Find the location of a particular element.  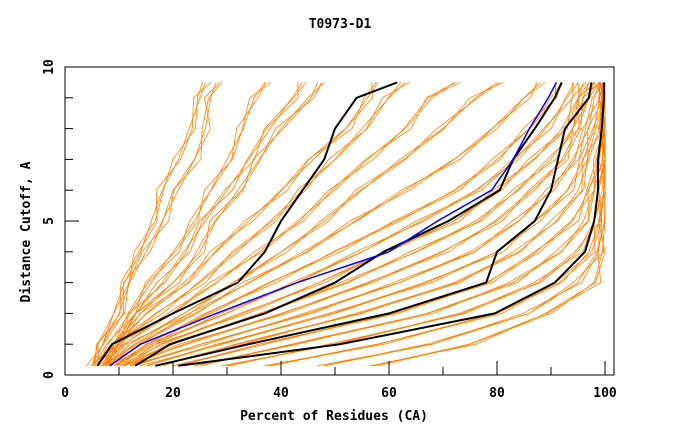

x-axis-label: Percent of Residues (CA) is located at coordinates (334, 416).